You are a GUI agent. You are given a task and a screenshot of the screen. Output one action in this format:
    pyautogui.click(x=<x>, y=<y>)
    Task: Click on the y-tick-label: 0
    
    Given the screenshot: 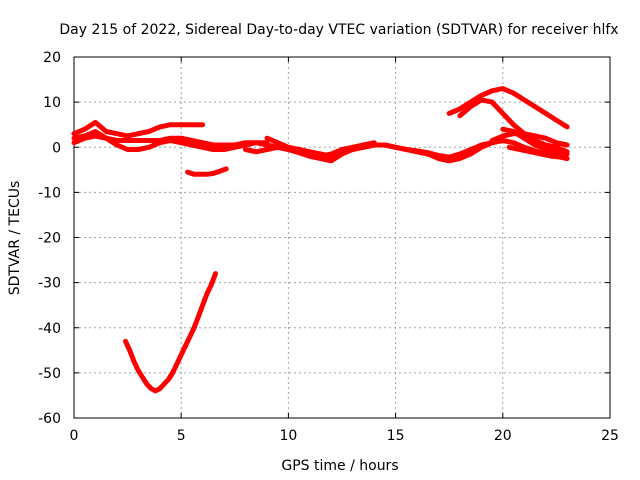 What is the action you would take?
    pyautogui.click(x=56, y=148)
    